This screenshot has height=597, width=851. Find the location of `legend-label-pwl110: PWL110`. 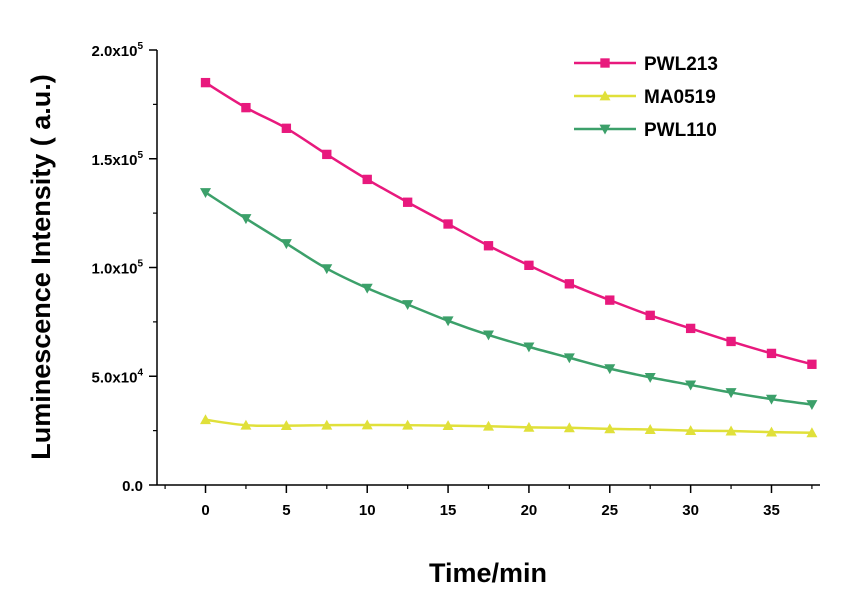

legend-label-pwl110: PWL110 is located at coordinates (680, 130).